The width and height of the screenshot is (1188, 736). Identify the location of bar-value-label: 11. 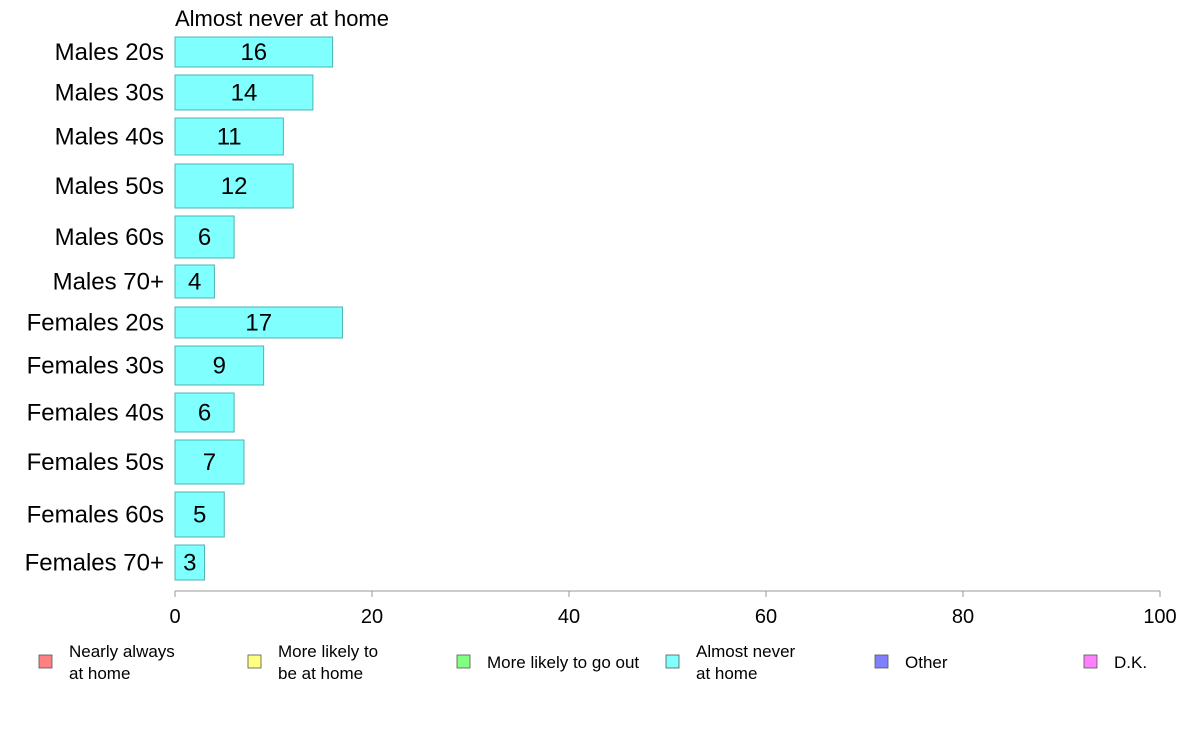
(229, 137).